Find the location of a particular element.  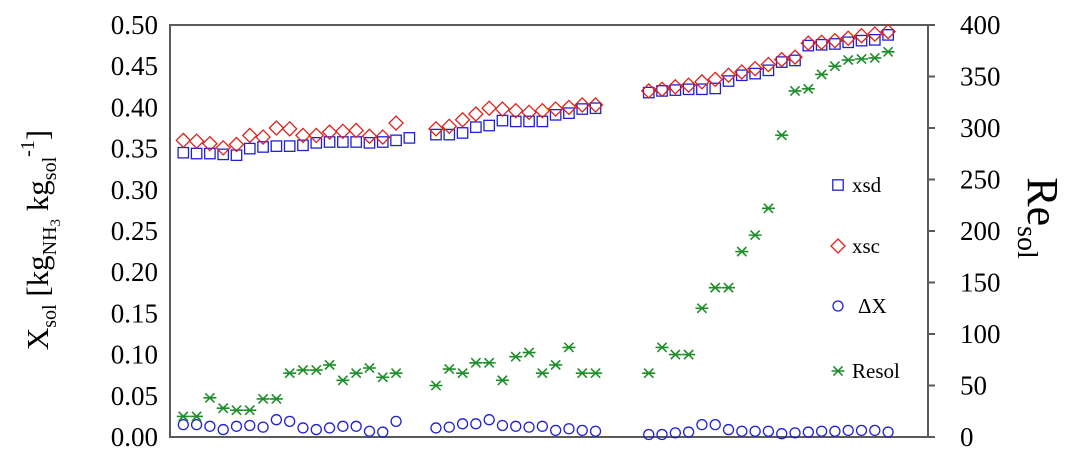

right-tick-label: 300 is located at coordinates (980, 128).